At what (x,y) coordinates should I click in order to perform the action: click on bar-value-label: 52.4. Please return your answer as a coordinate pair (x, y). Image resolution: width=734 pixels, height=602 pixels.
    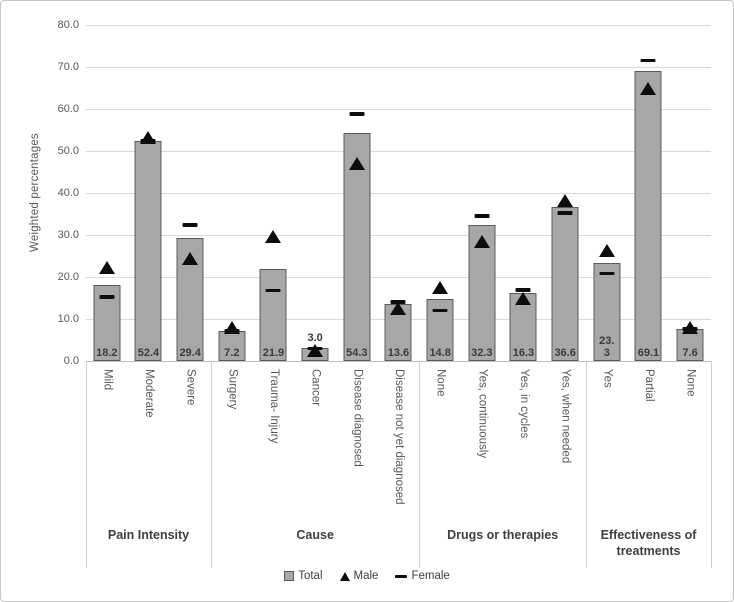
    Looking at the image, I should click on (148, 353).